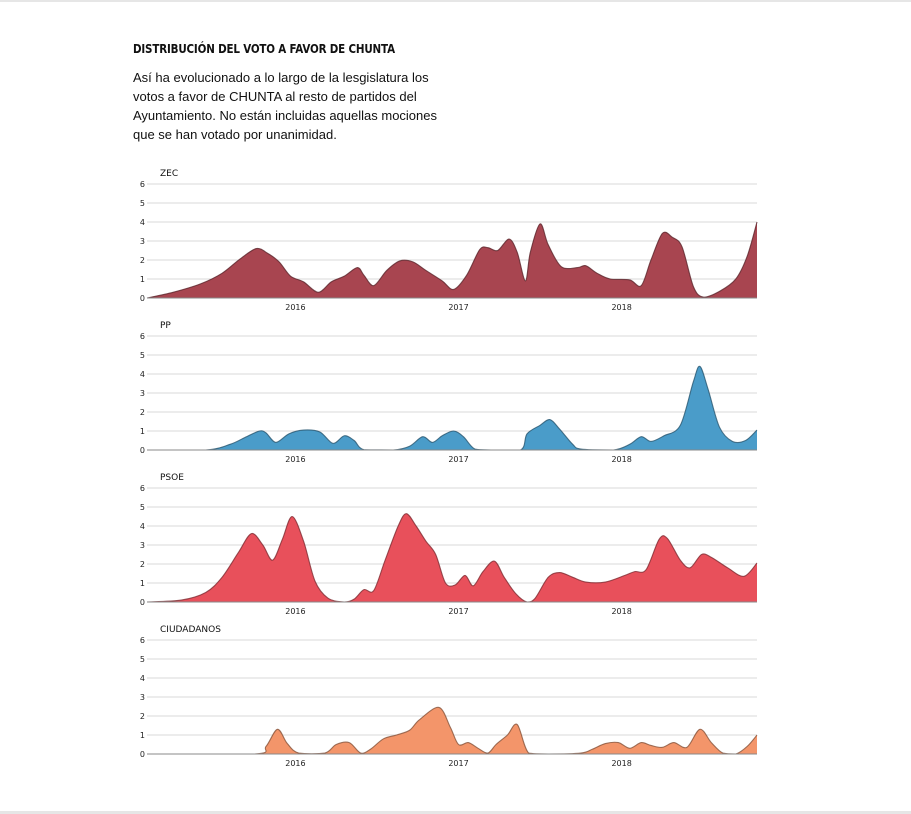 This screenshot has width=911, height=814. I want to click on panel-label-psoe: PSOE, so click(172, 478).